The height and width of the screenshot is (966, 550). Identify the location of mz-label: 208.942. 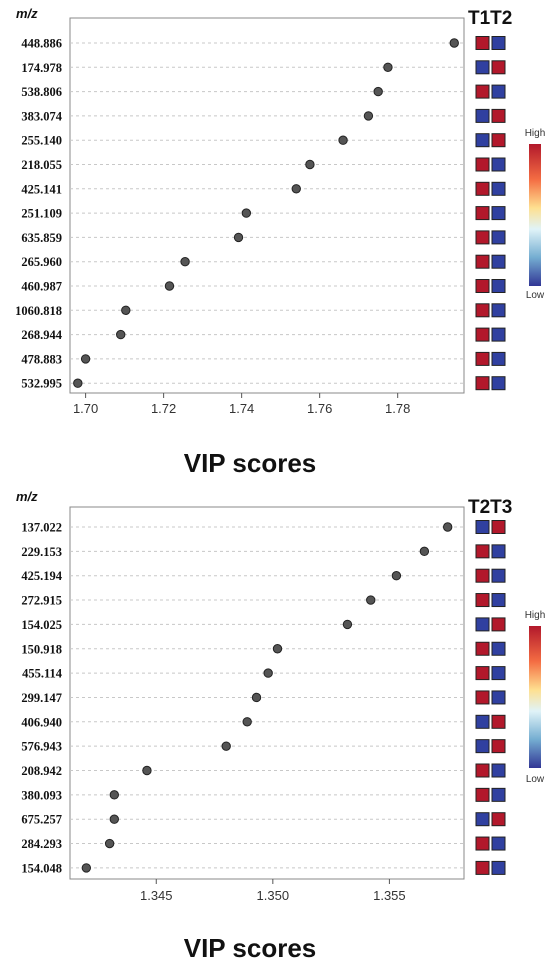
(41, 771).